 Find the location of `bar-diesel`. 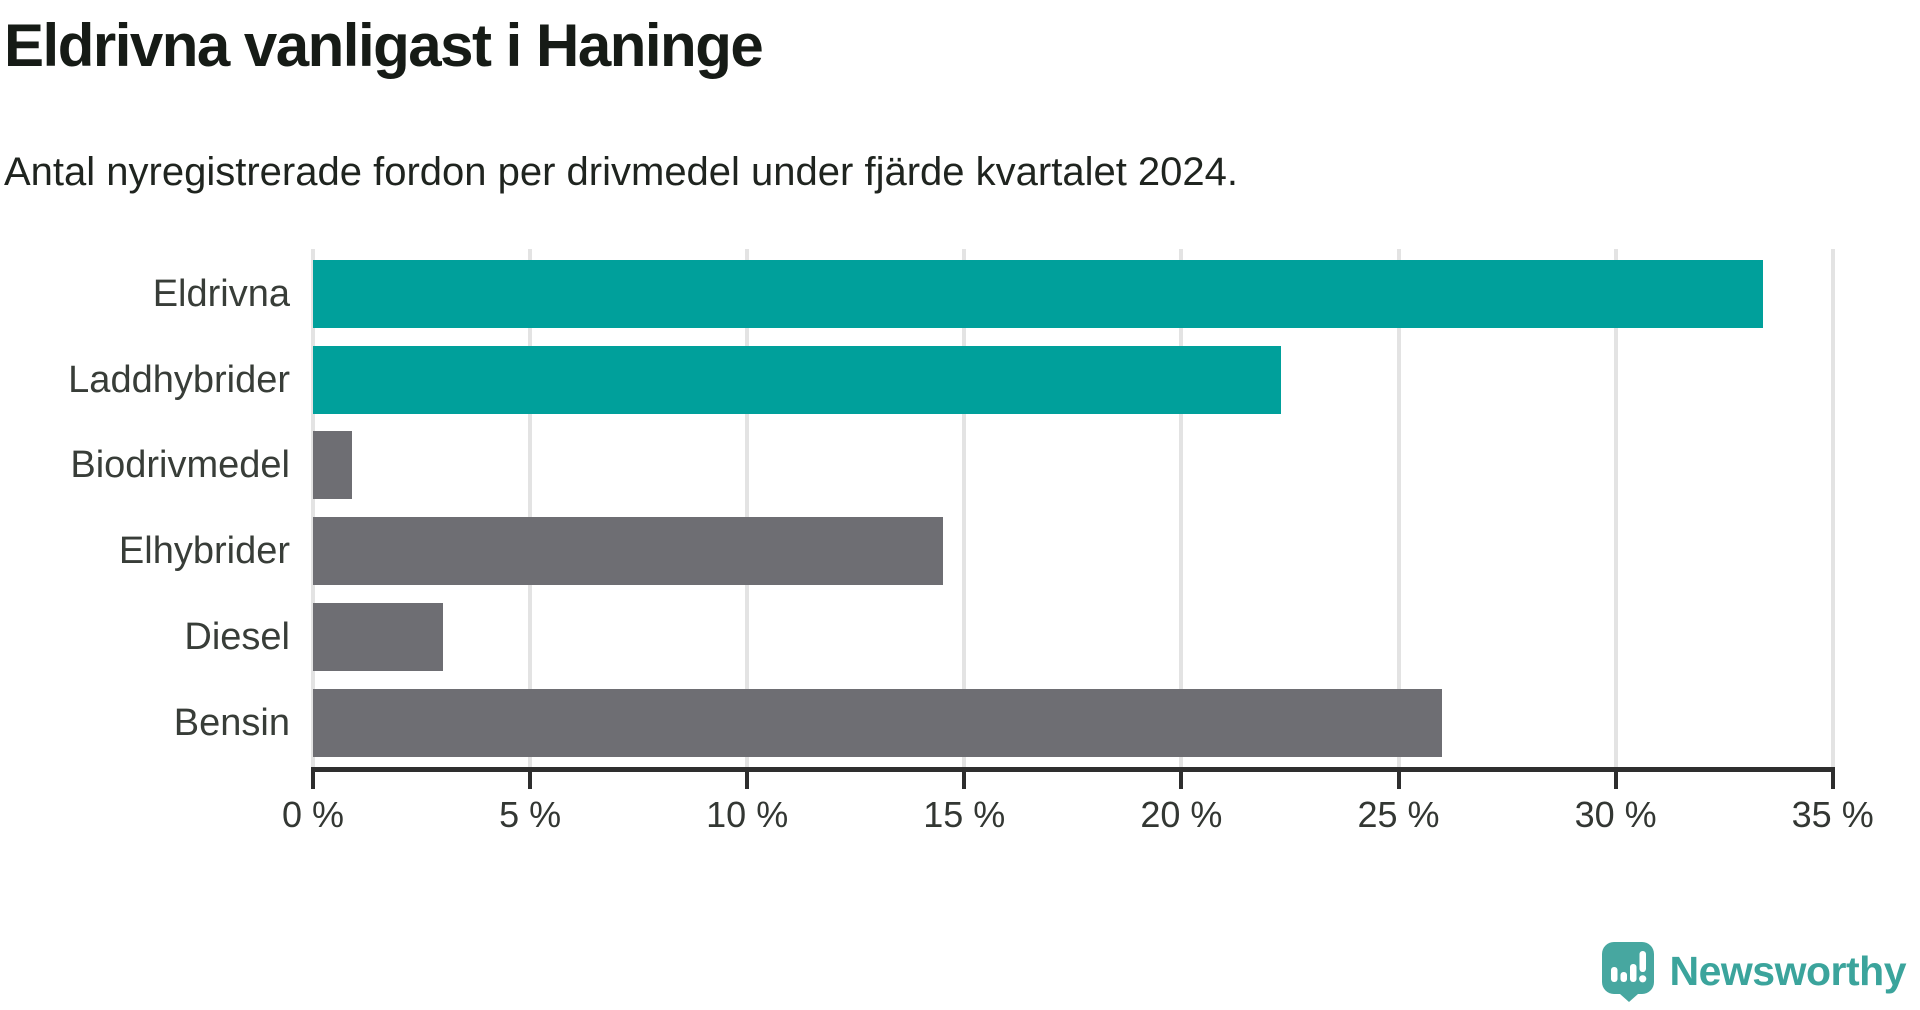

bar-diesel is located at coordinates (378, 636).